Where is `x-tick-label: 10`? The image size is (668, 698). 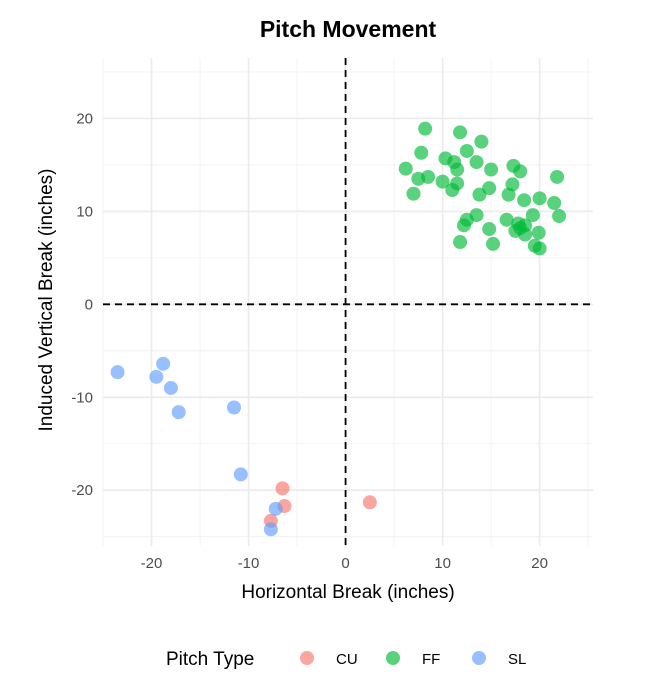 x-tick-label: 10 is located at coordinates (442, 563).